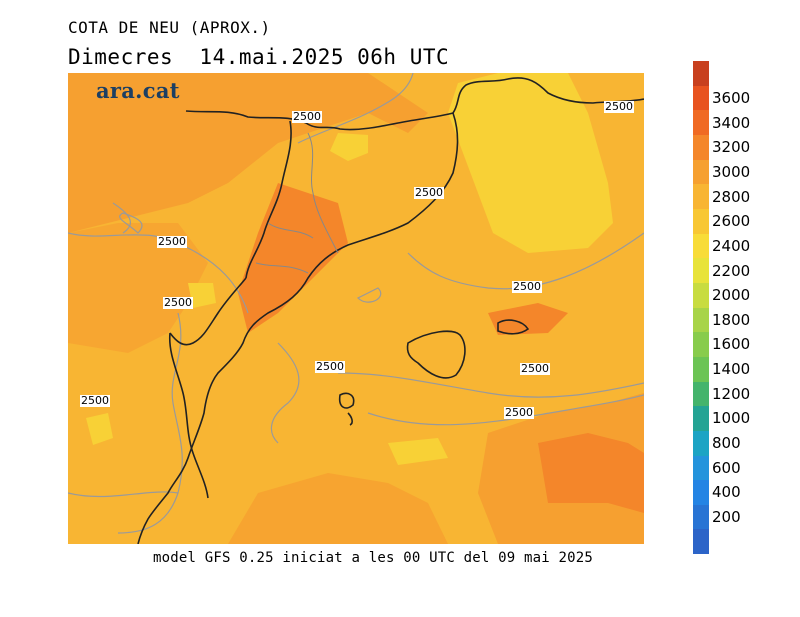 The height and width of the screenshot is (617, 800). What do you see at coordinates (726, 492) in the screenshot?
I see `color-scale-label: 400` at bounding box center [726, 492].